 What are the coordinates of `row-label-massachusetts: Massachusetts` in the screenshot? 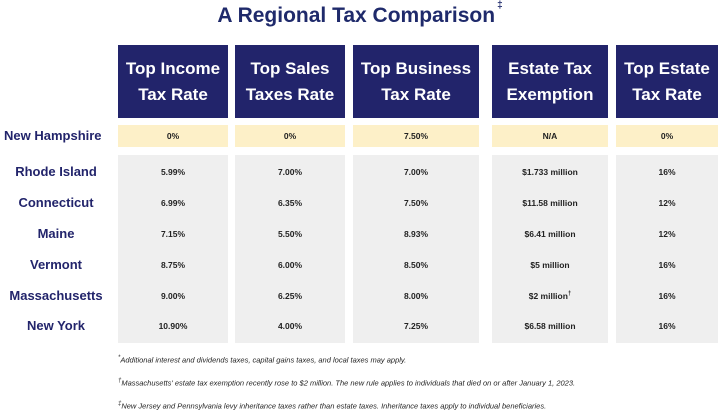 It's located at (56, 295).